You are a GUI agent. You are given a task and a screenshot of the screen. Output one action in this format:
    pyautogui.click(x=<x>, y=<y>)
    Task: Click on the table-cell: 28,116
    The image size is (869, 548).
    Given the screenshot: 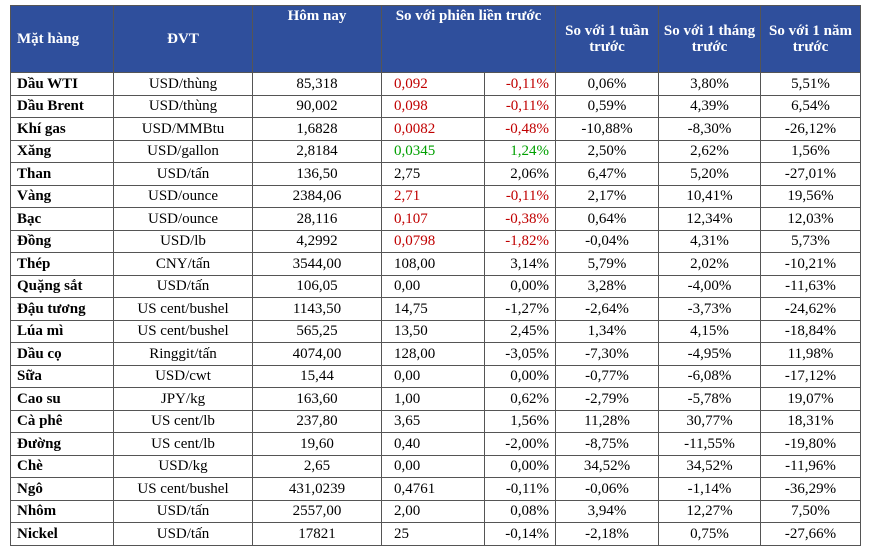 What is the action you would take?
    pyautogui.click(x=317, y=219)
    